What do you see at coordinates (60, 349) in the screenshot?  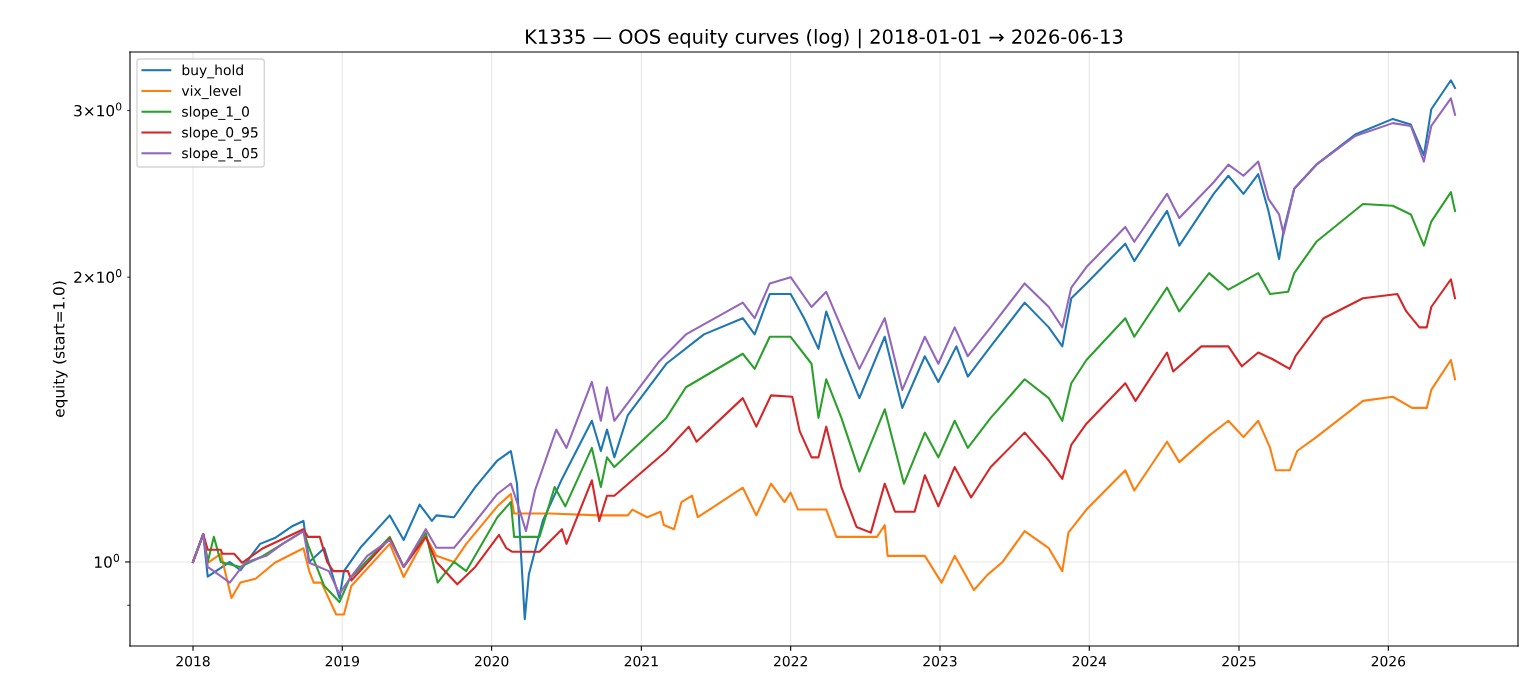 I see `y-axis-title: equity (start=1.0)` at bounding box center [60, 349].